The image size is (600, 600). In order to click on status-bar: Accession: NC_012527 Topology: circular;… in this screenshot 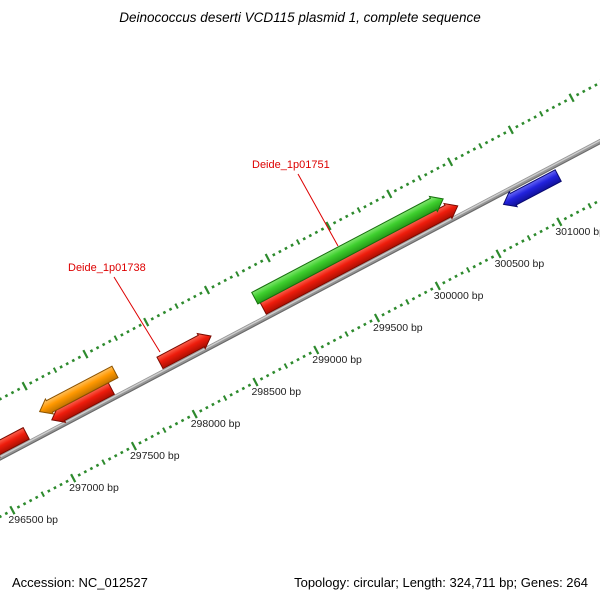, I will do `click(300, 586)`.